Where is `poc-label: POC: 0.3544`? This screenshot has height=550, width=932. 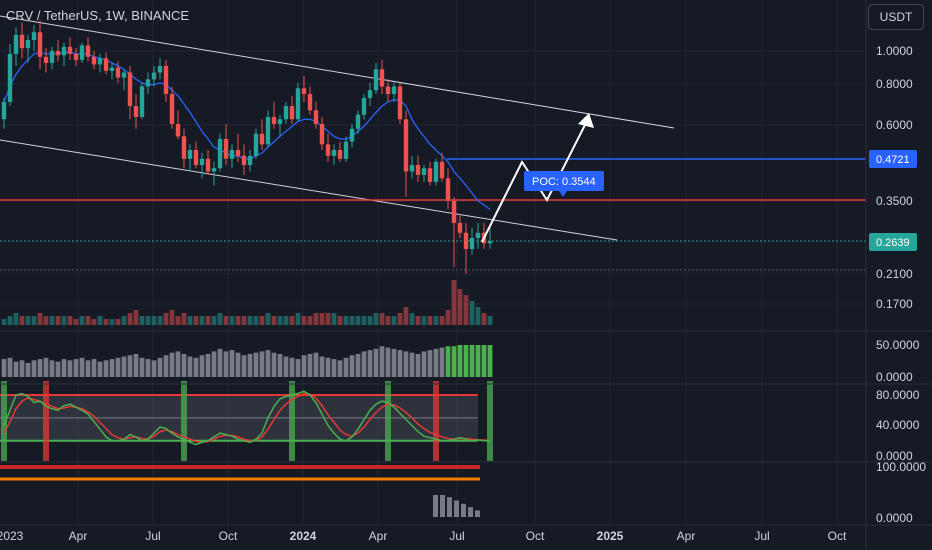 poc-label: POC: 0.3544 is located at coordinates (564, 184).